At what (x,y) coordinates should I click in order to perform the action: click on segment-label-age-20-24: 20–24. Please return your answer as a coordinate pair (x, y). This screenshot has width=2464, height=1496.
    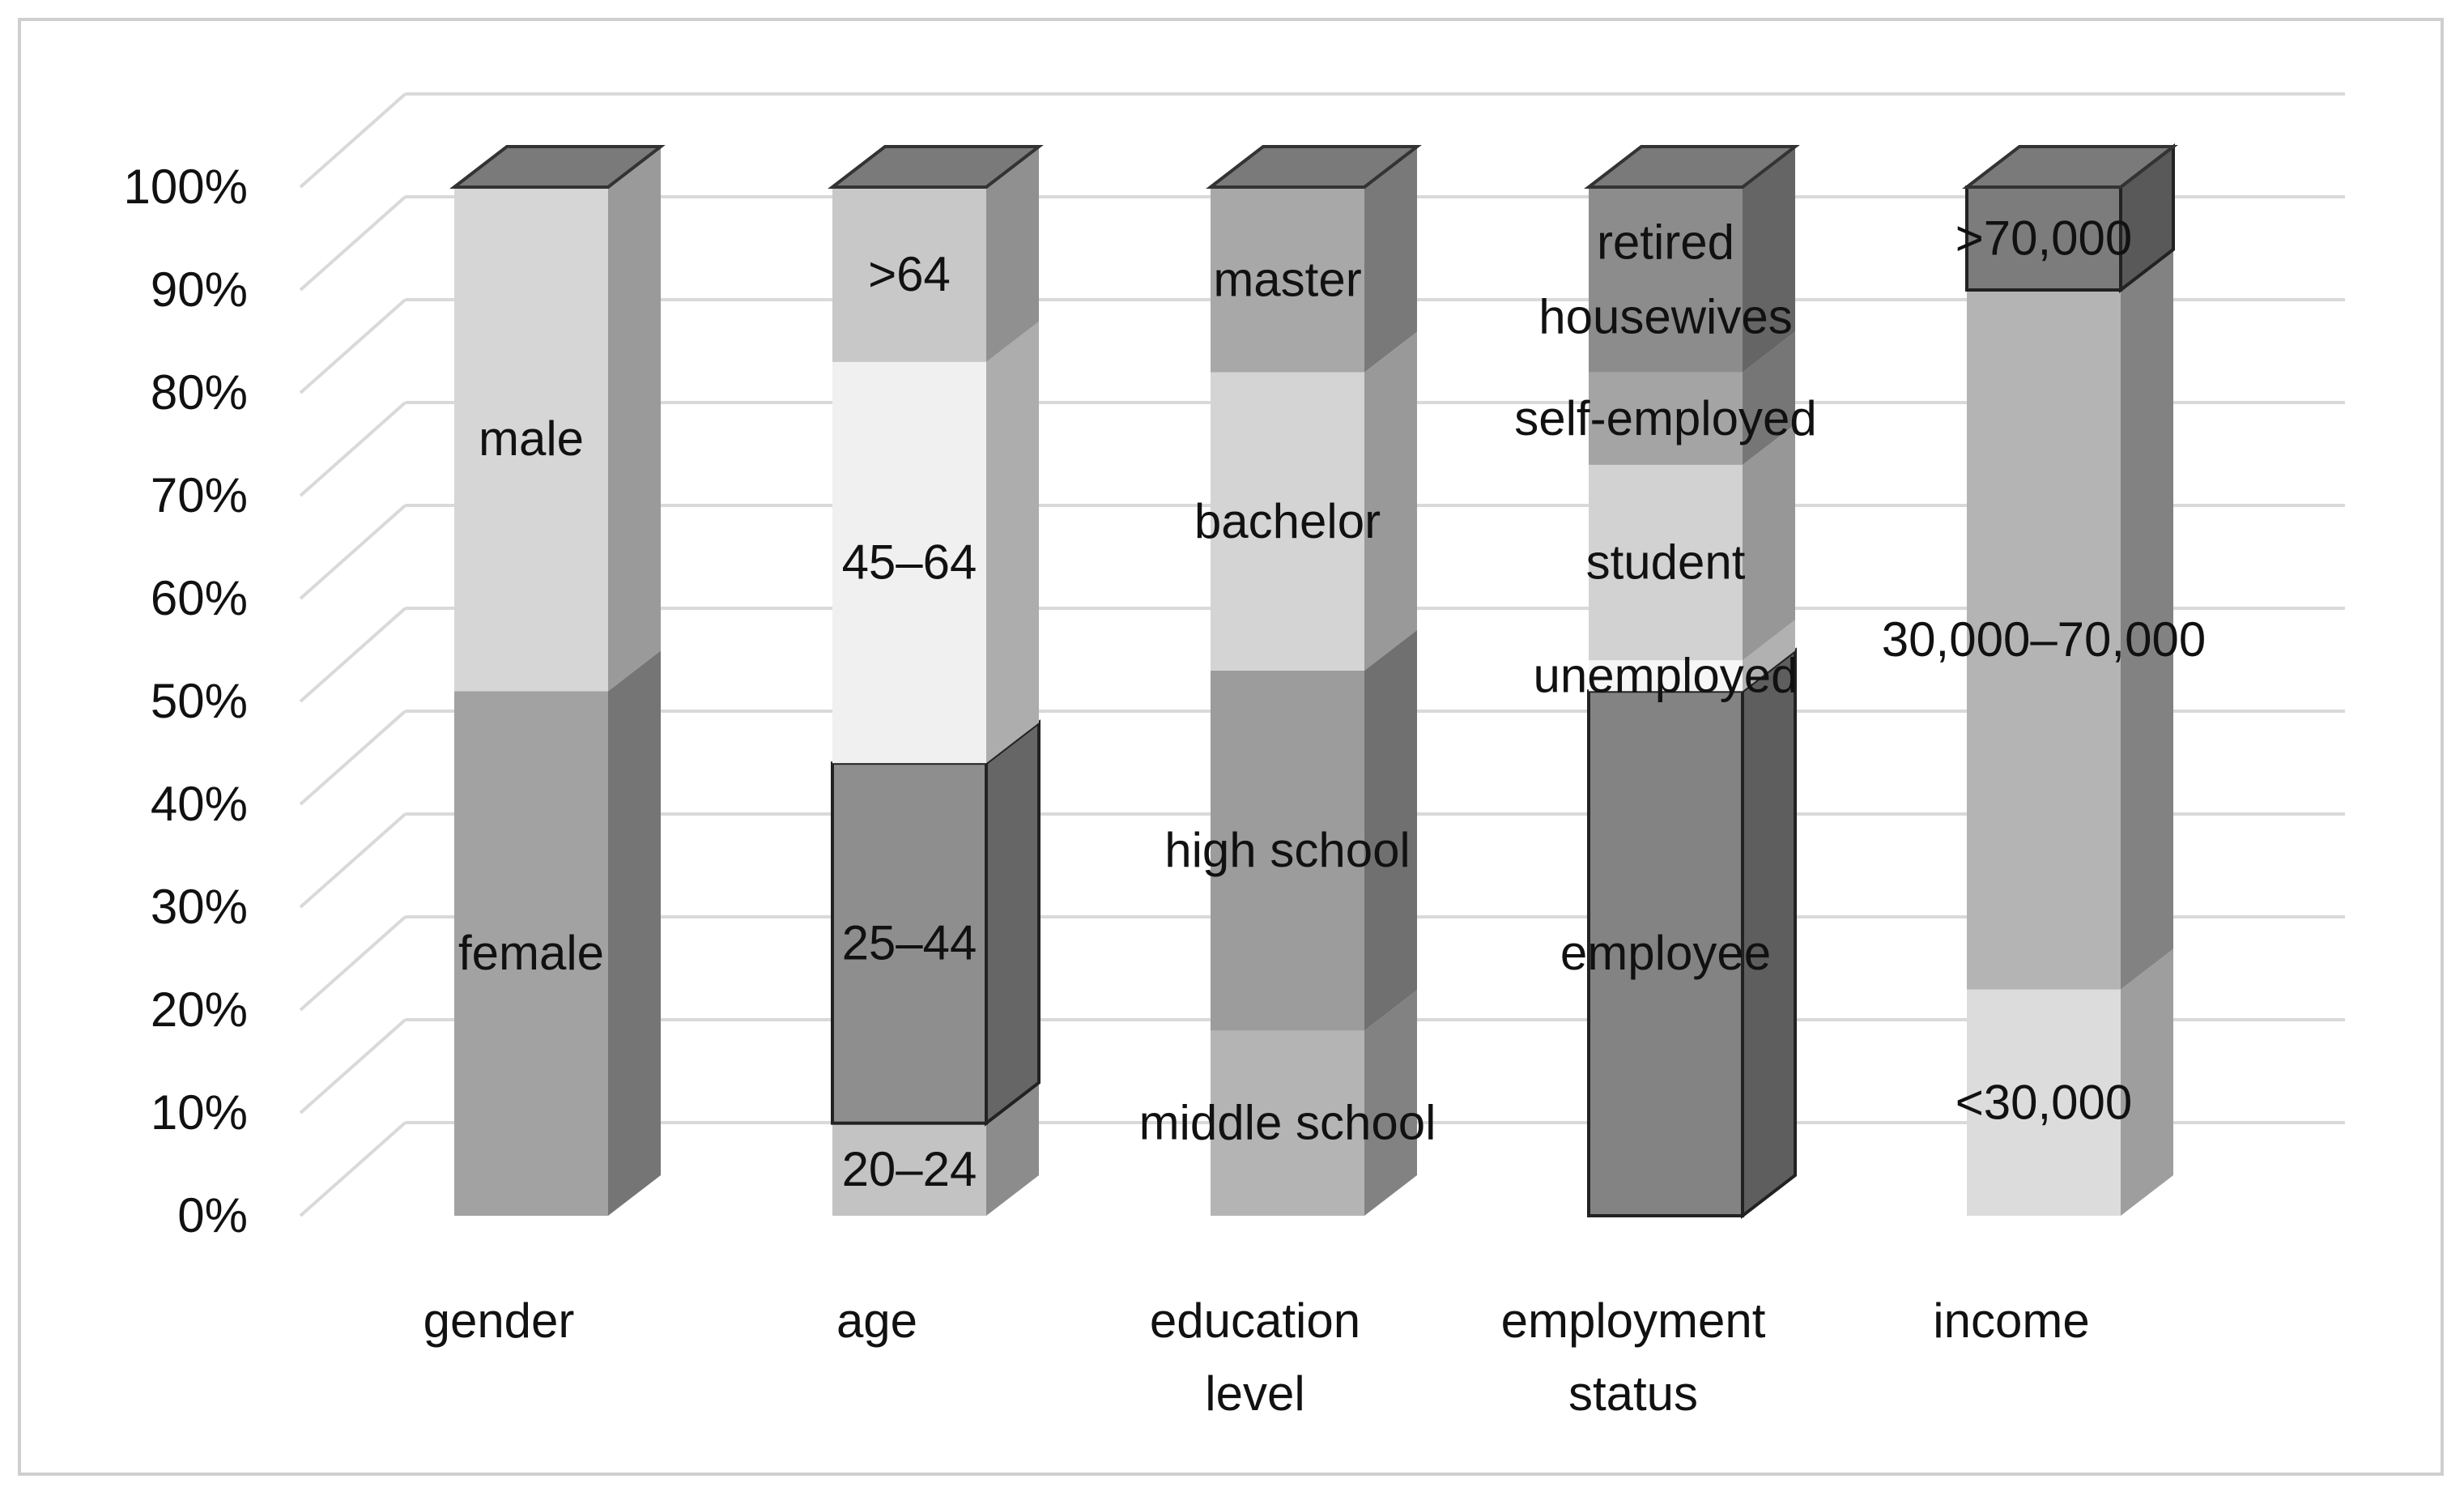
    Looking at the image, I should click on (909, 1169).